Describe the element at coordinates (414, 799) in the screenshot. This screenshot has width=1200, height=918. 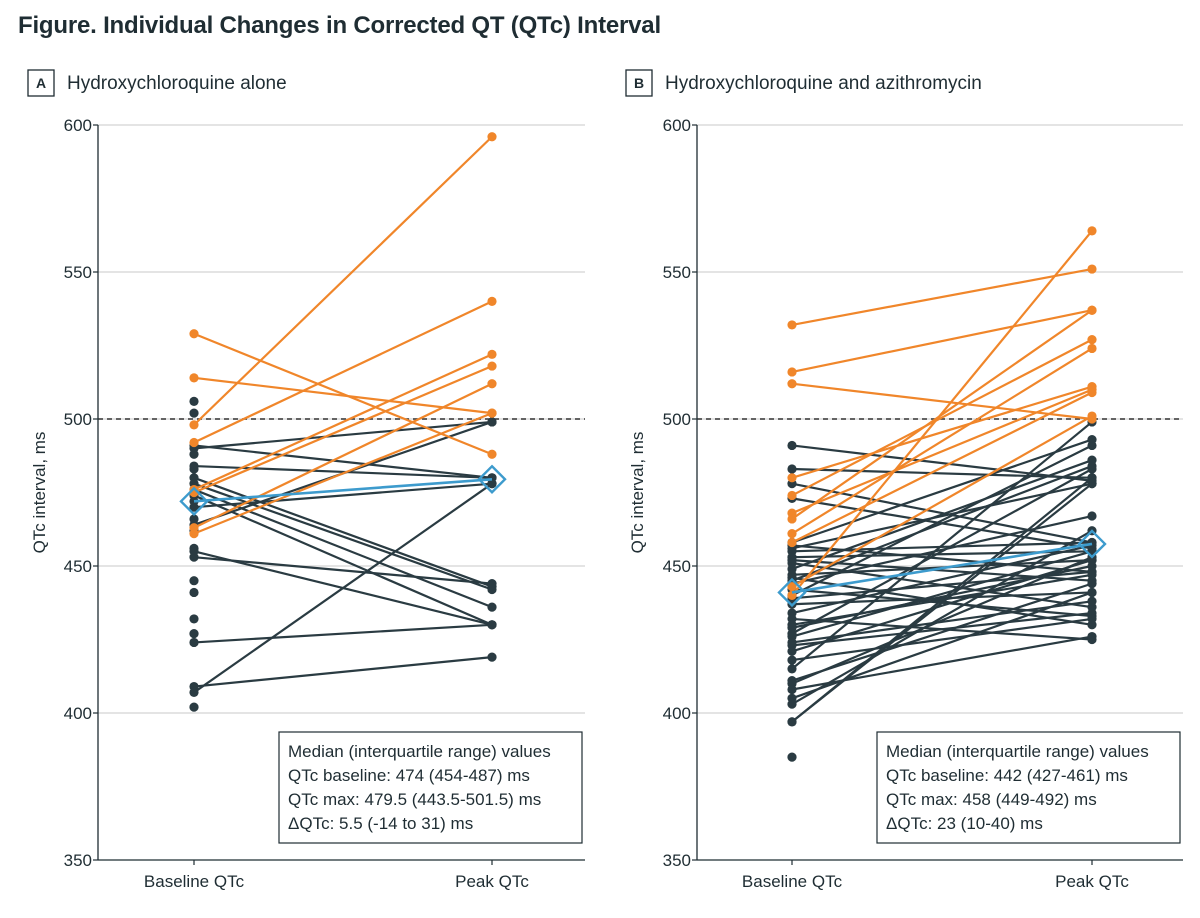
I see `stats-max: QTc max: 479.5 (443.5-501.5) ms` at that location.